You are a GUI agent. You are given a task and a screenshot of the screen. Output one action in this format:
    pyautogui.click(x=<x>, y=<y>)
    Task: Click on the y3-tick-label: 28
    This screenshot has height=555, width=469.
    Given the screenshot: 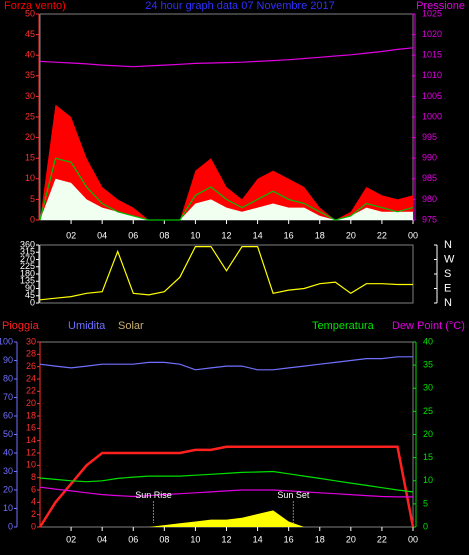 What is the action you would take?
    pyautogui.click(x=31, y=354)
    